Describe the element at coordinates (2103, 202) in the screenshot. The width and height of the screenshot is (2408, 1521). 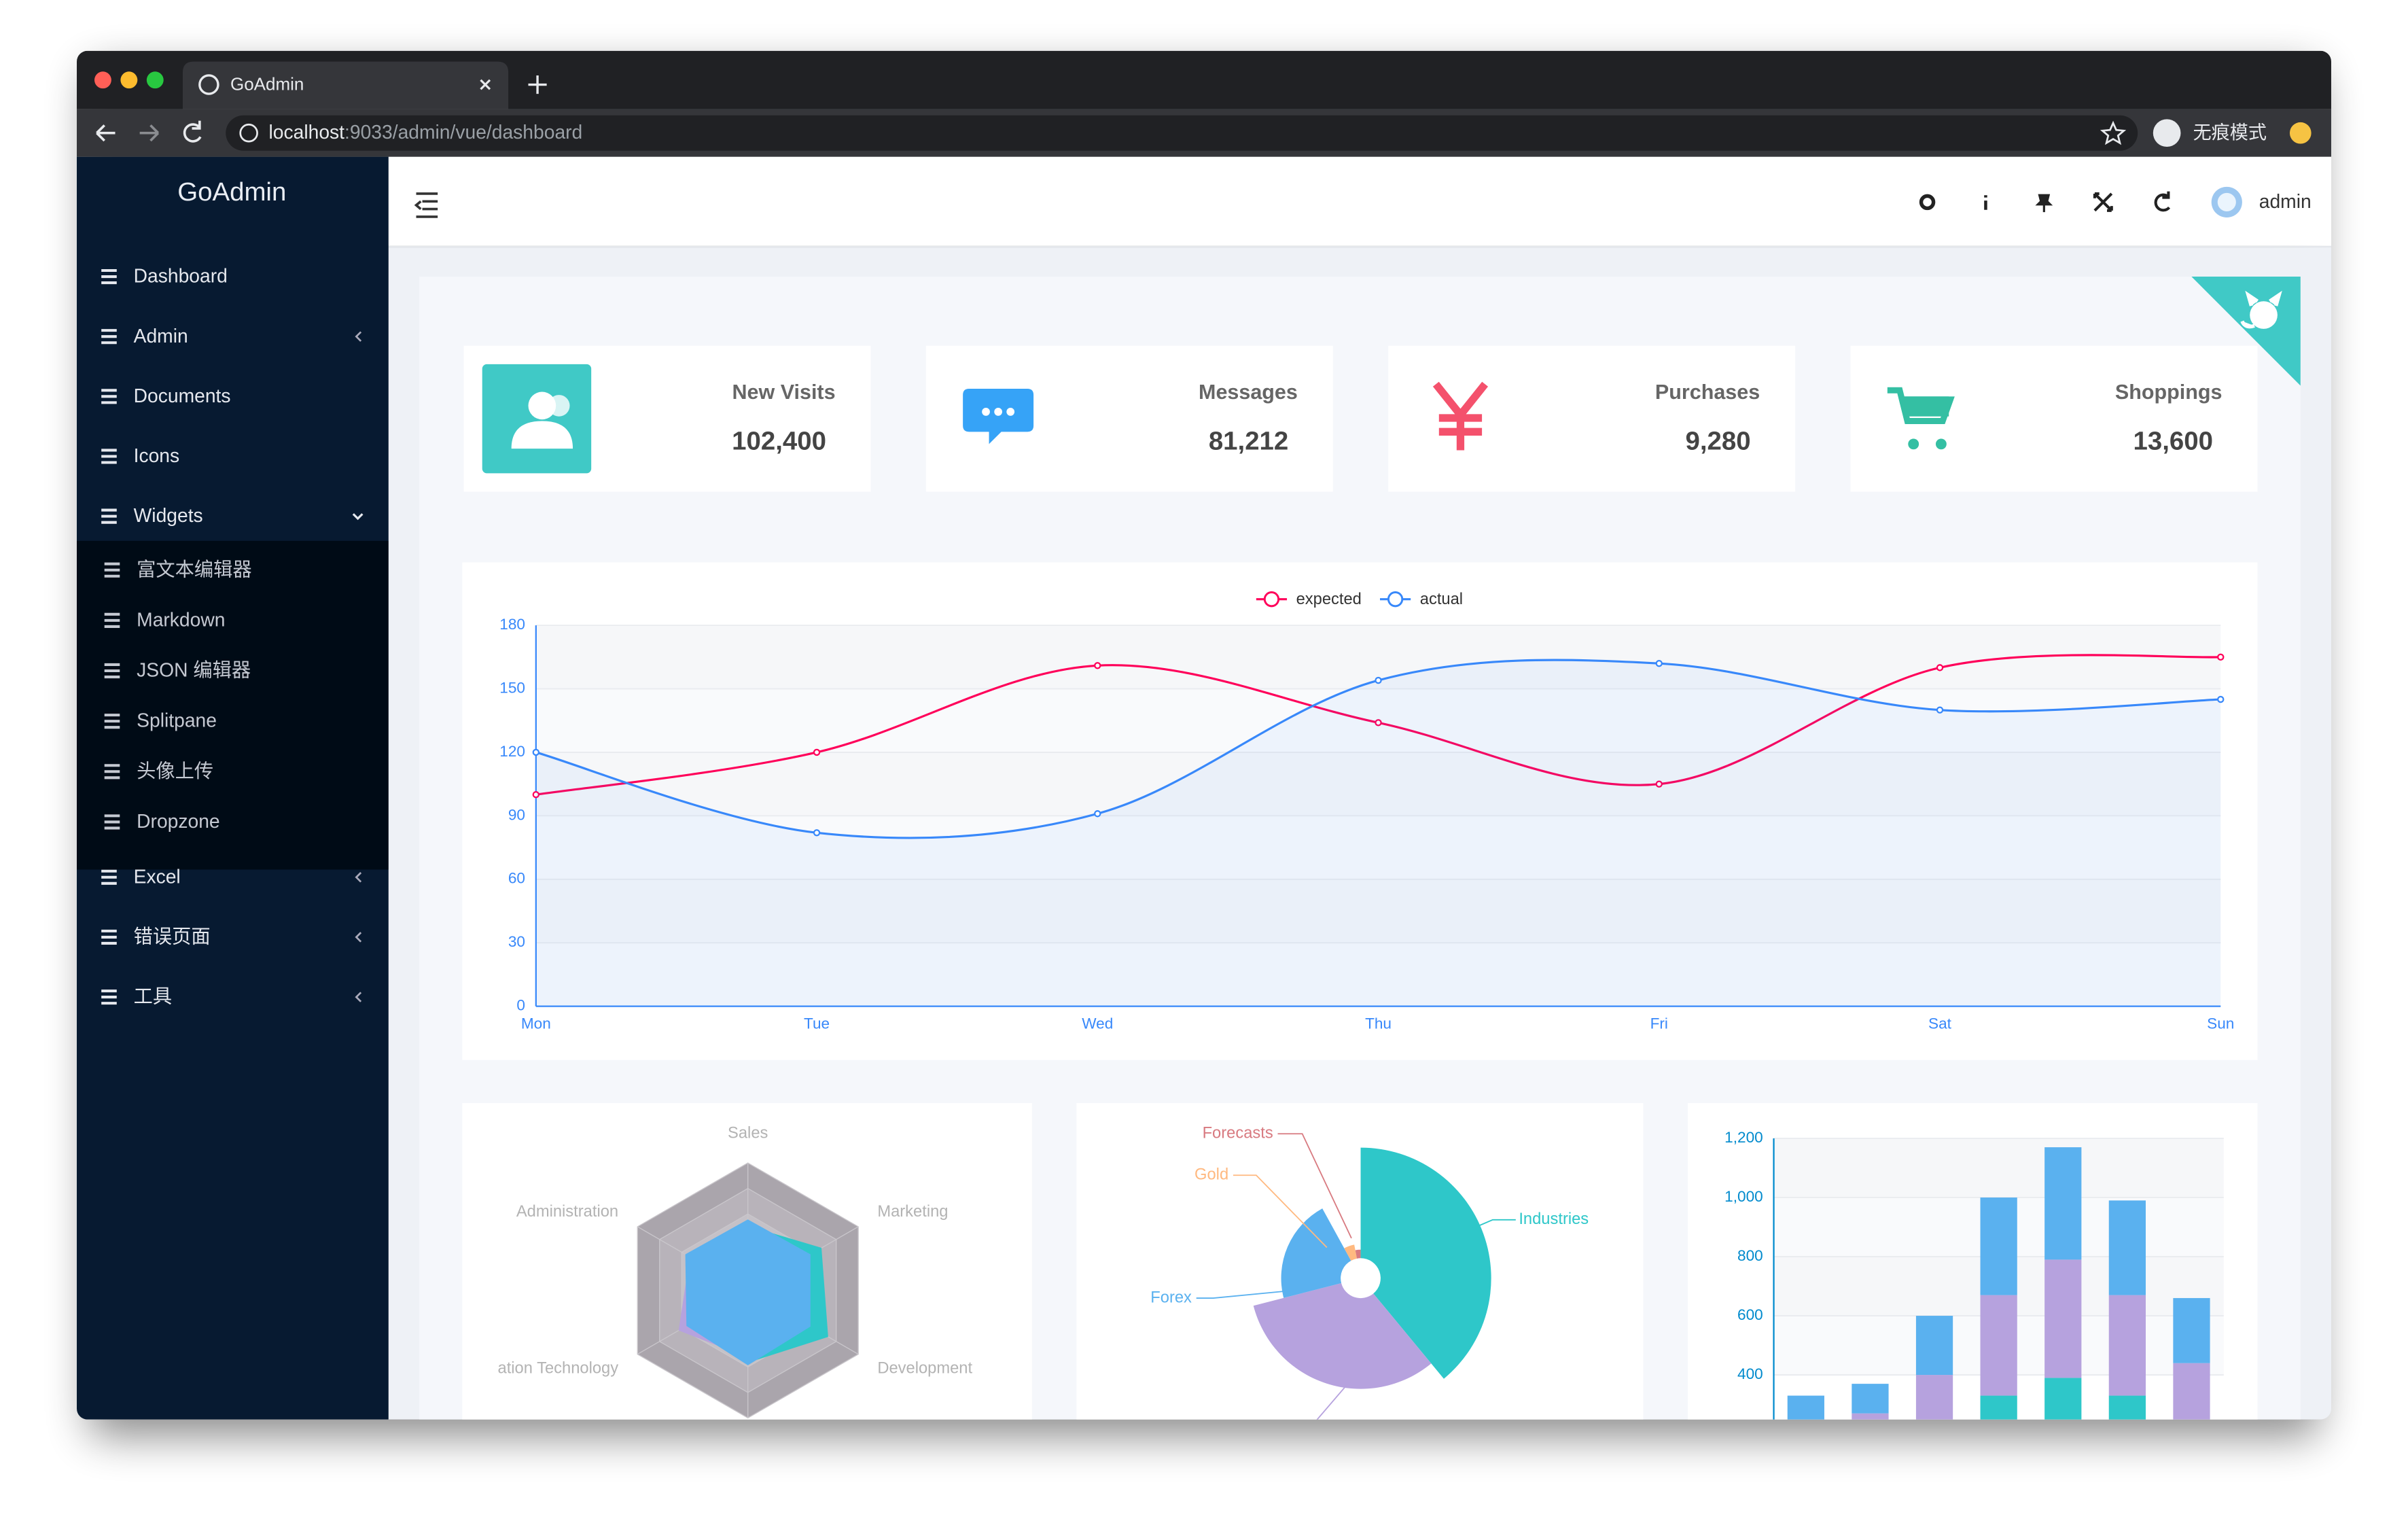
I see `fullscreen-button` at that location.